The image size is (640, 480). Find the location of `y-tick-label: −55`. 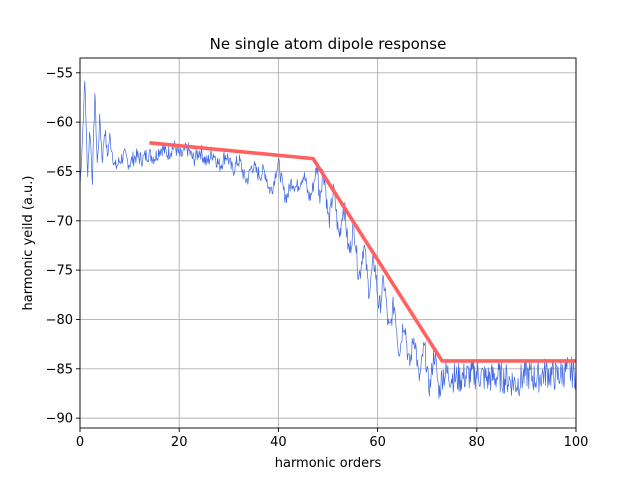

y-tick-label: −55 is located at coordinates (59, 73).